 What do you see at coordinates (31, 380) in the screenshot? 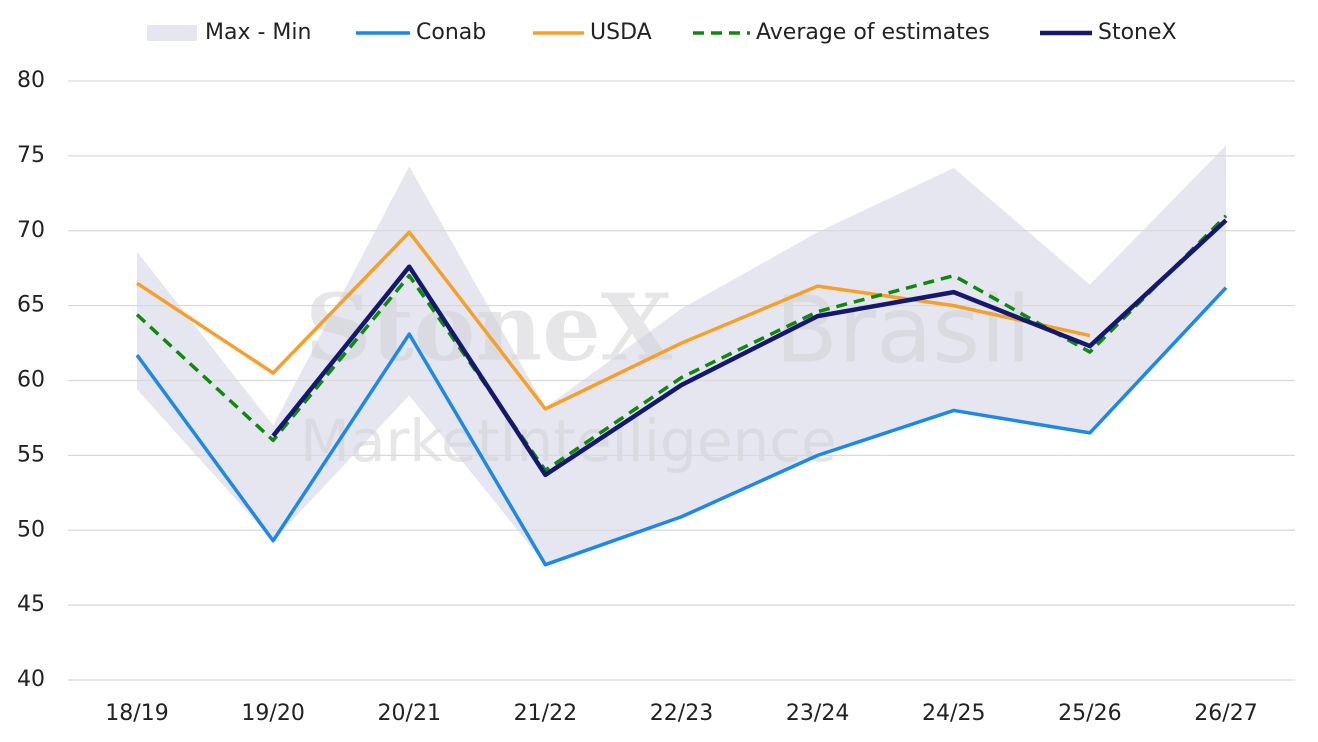
I see `y-tick-label: 60` at bounding box center [31, 380].